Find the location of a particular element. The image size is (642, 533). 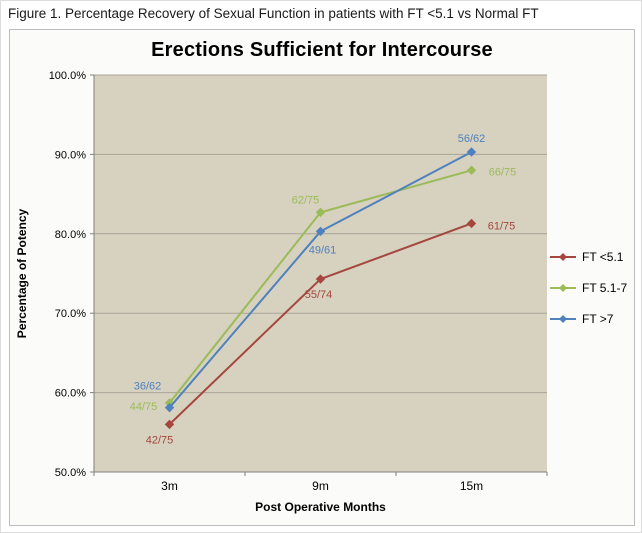

legend-label: FT >7 is located at coordinates (598, 318).